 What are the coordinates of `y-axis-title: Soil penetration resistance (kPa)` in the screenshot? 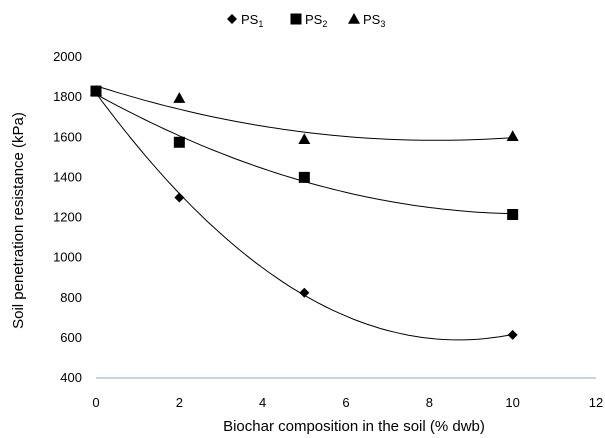 It's located at (18, 220).